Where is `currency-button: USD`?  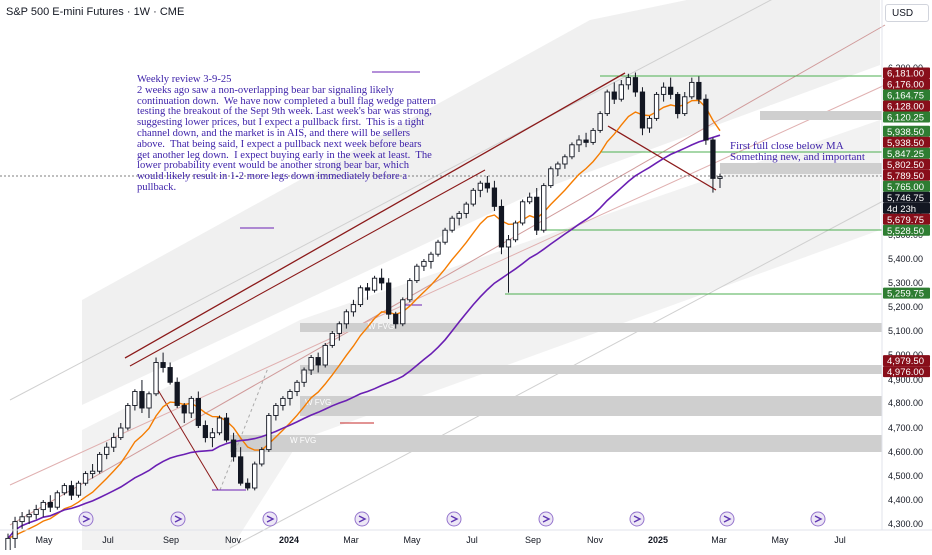
currency-button: USD is located at coordinates (907, 13).